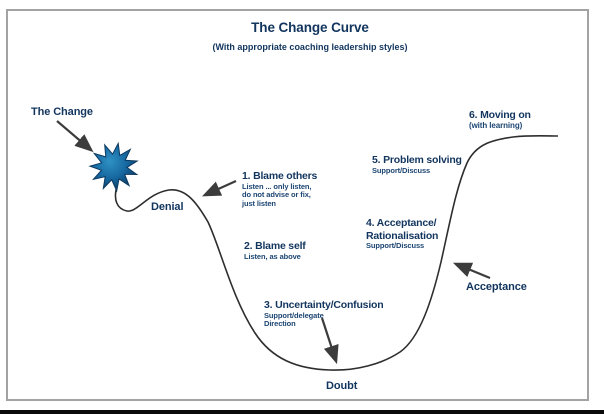 The height and width of the screenshot is (416, 604). I want to click on stage-5-problem-solving: 5. Problem solving Support/Discuss, so click(417, 164).